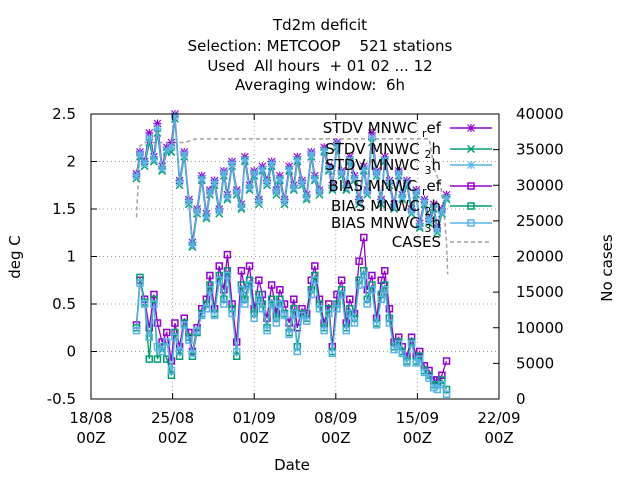  I want to click on legend-label-sub: 3, so click(427, 170).